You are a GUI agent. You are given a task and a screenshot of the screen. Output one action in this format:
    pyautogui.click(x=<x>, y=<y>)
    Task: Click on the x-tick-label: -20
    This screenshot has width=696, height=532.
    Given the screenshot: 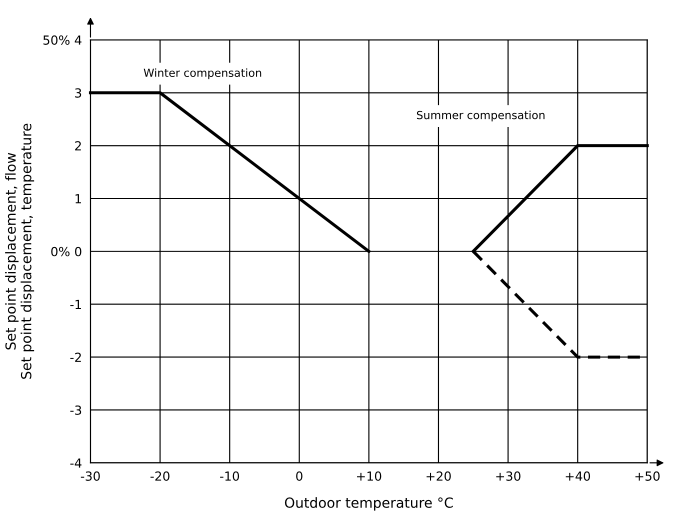 What is the action you would take?
    pyautogui.click(x=160, y=476)
    